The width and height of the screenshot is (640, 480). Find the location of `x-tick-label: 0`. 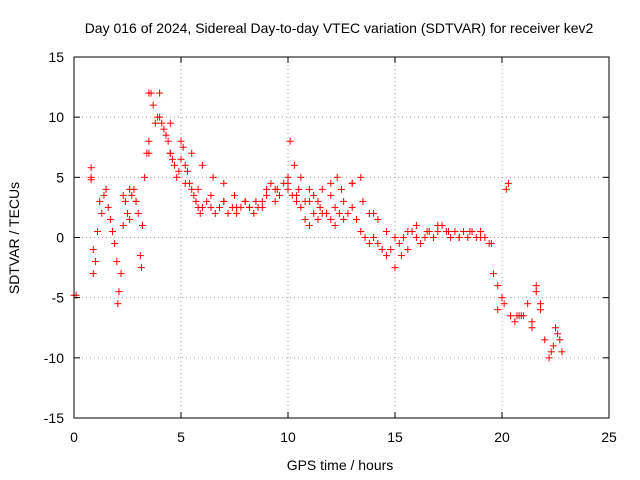

x-tick-label: 0 is located at coordinates (74, 437).